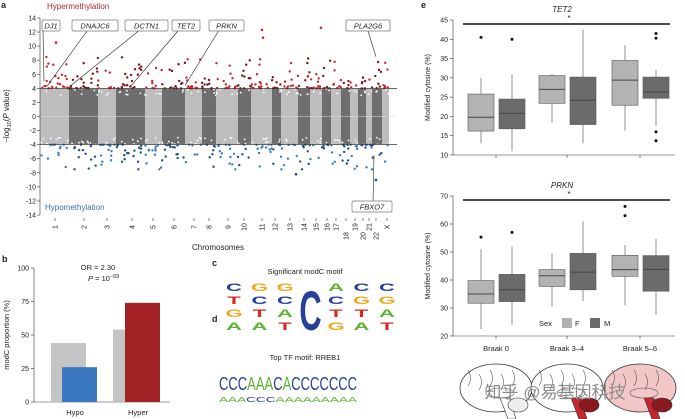 The width and height of the screenshot is (685, 419). I want to click on x-tick-label: 13, so click(291, 227).